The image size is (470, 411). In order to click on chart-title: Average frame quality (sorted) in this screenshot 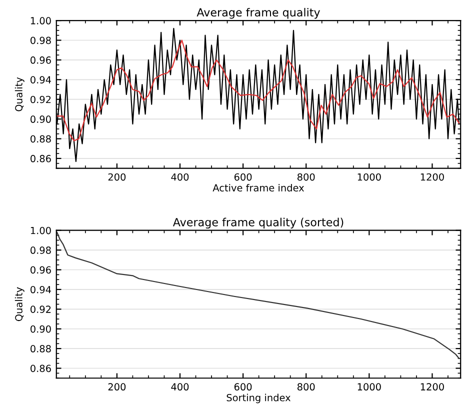, I will do `click(258, 223)`.